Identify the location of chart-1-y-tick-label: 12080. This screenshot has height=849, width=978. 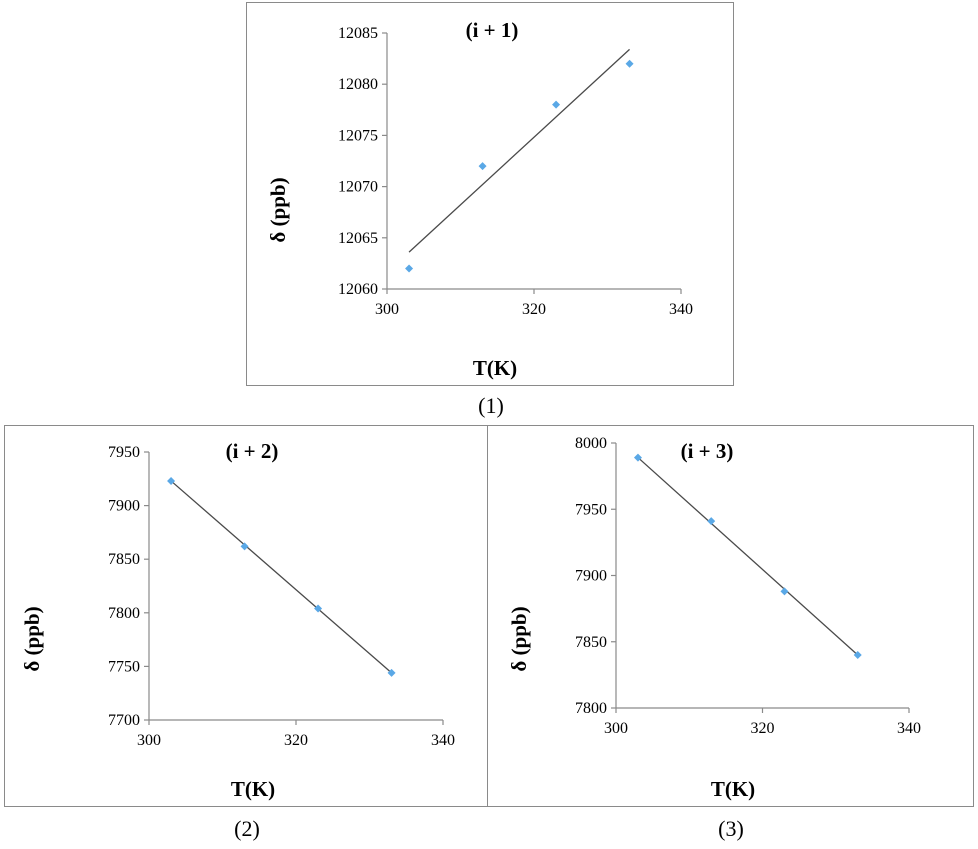
(358, 84).